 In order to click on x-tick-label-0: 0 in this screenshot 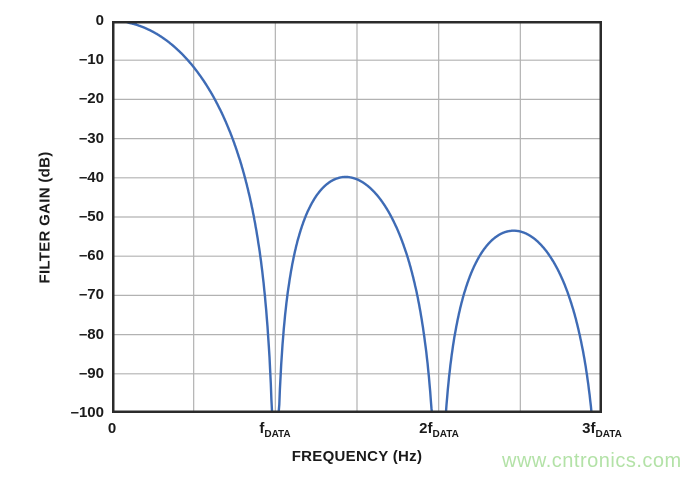, I will do `click(112, 431)`.